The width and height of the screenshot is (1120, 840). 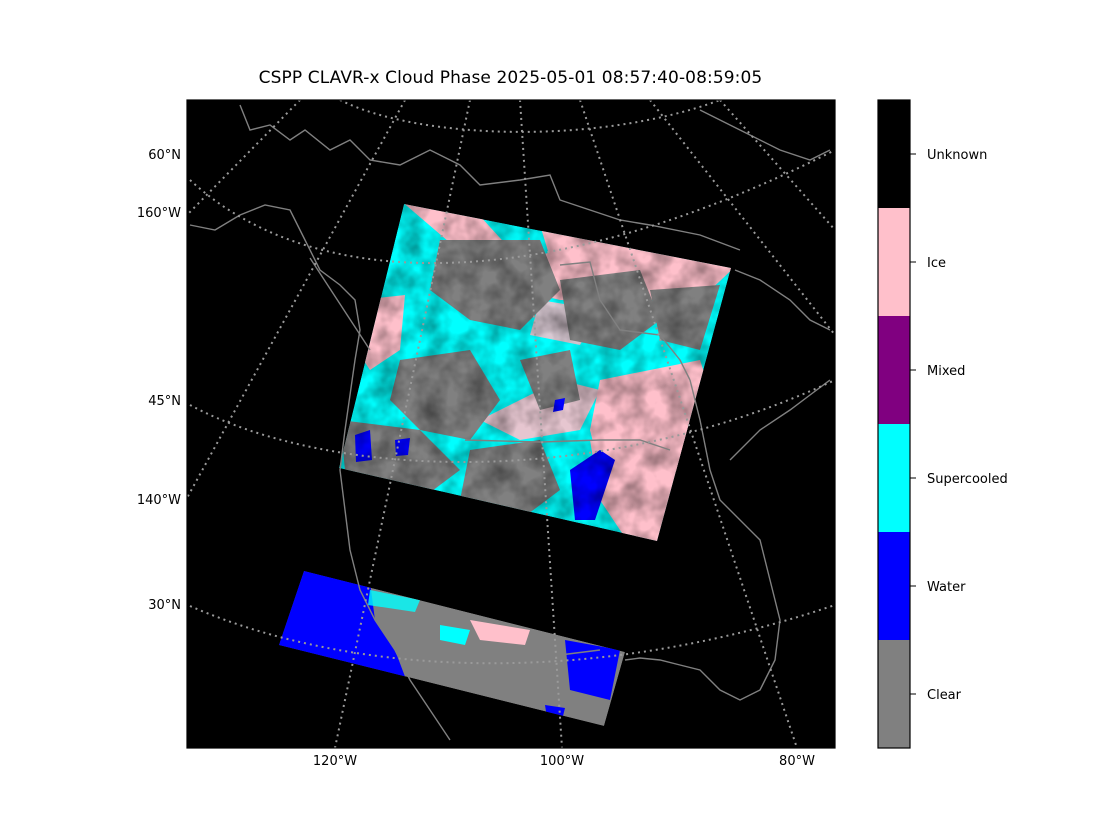 I want to click on lon-label-120w: 120°W, so click(x=335, y=761).